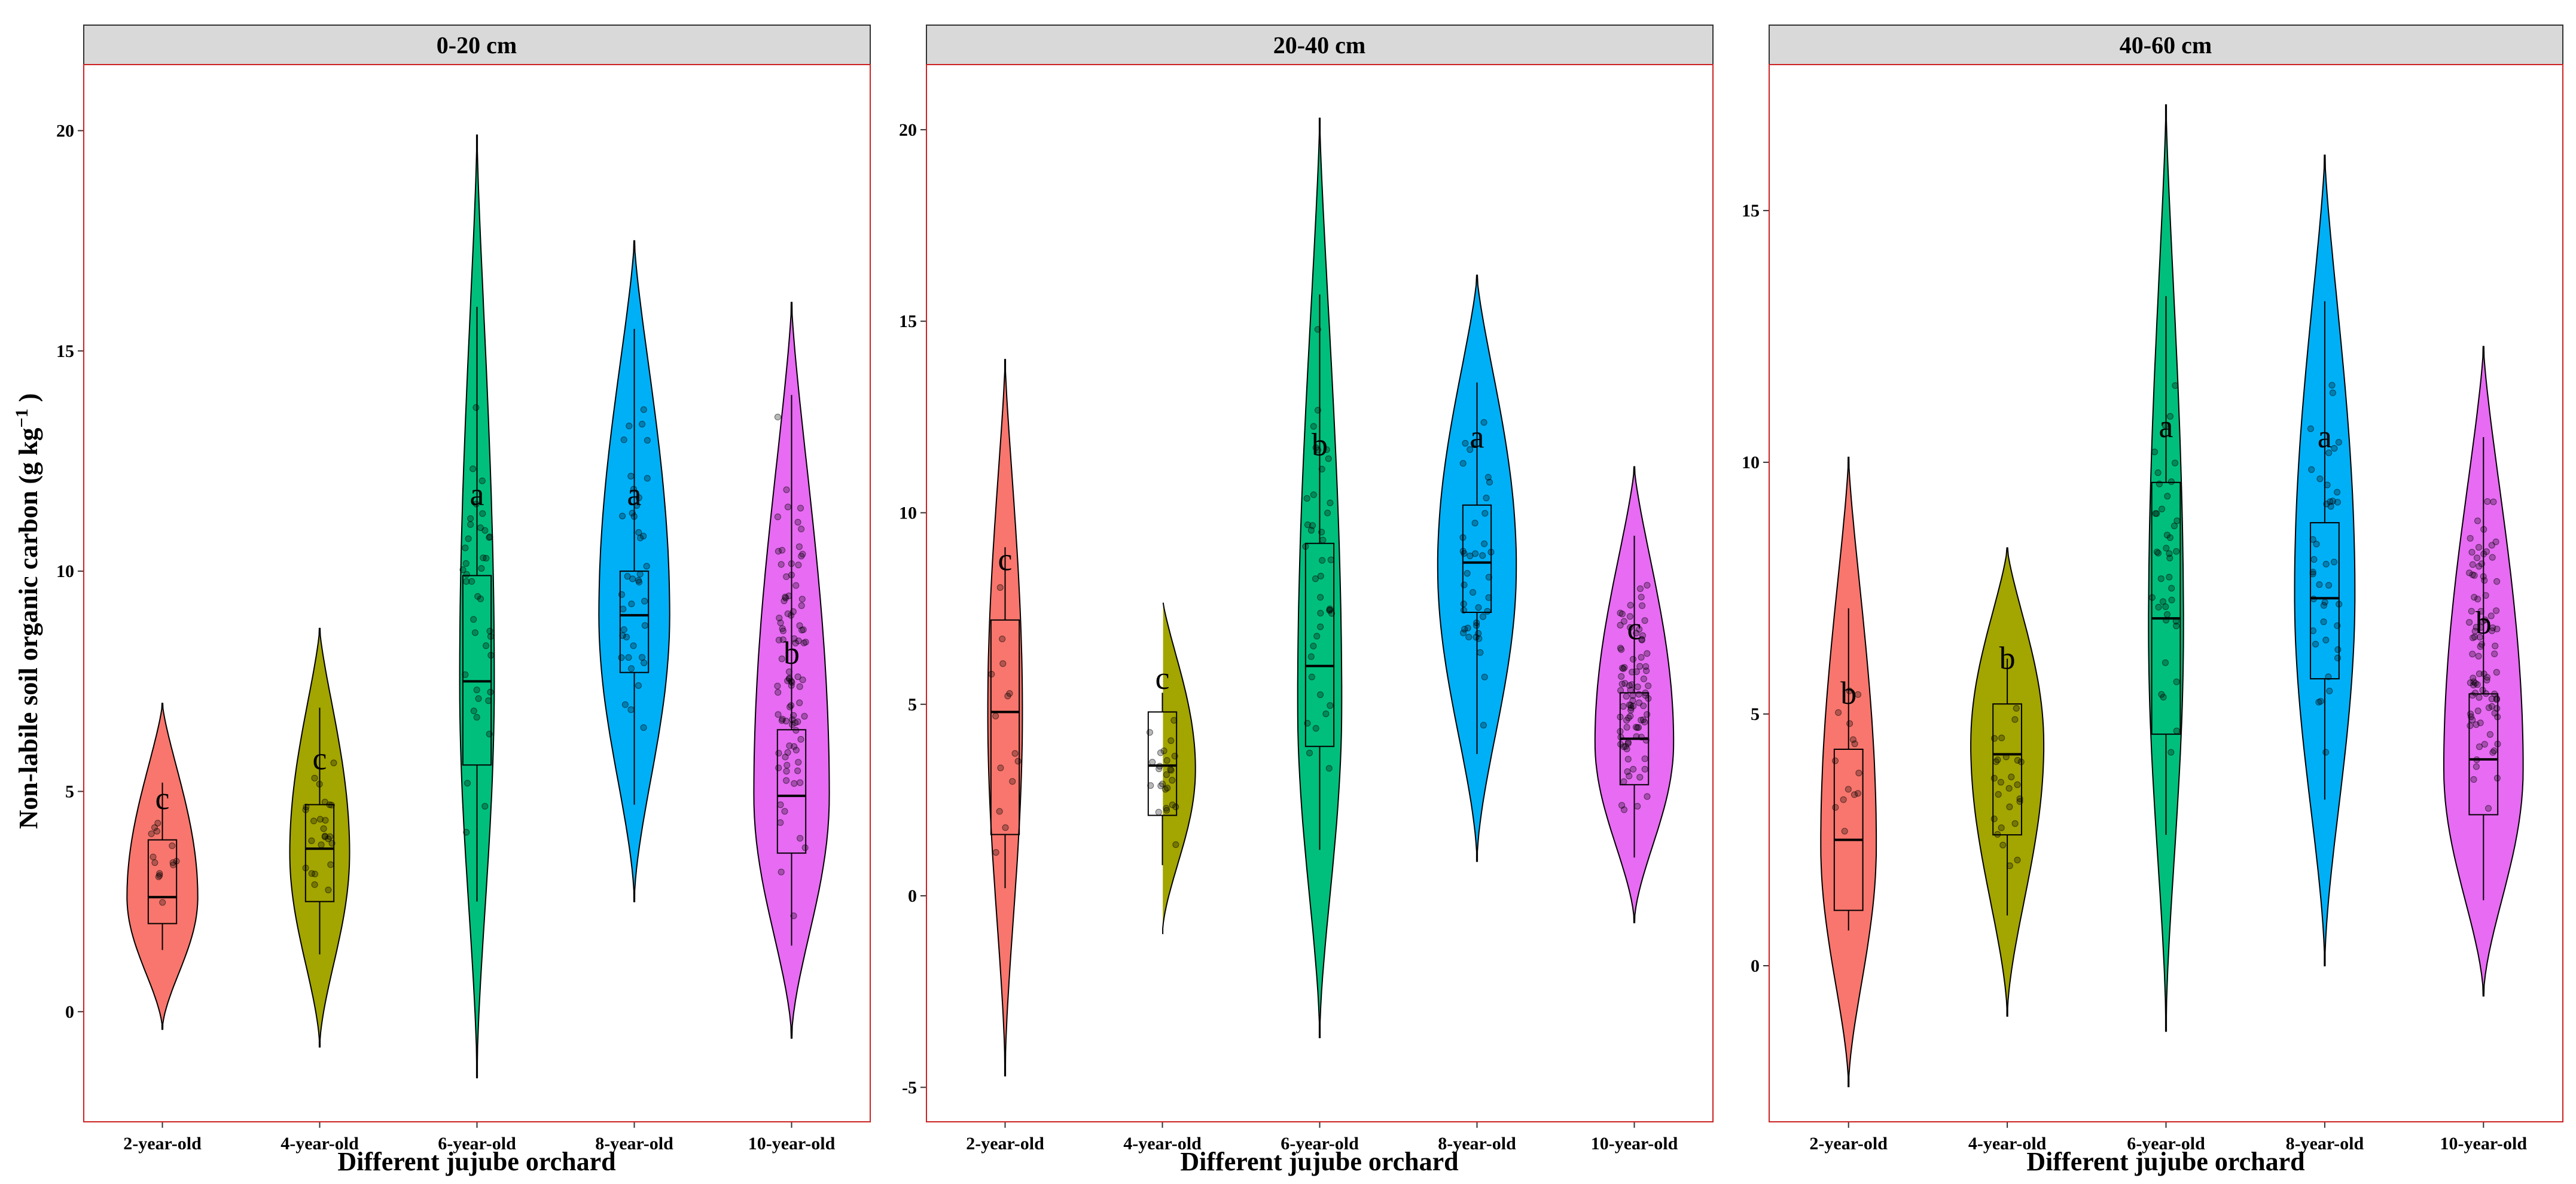 This screenshot has height=1184, width=2576. What do you see at coordinates (477, 606) in the screenshot?
I see `violin-6-year-old` at bounding box center [477, 606].